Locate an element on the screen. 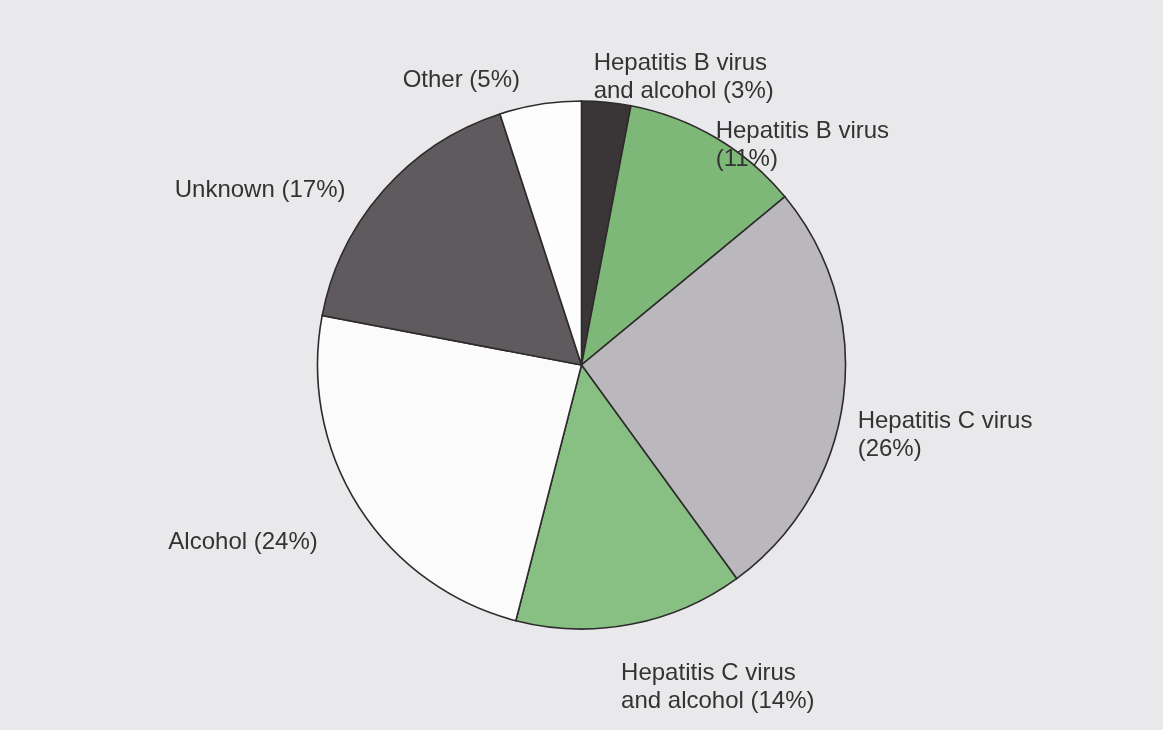 The height and width of the screenshot is (730, 1163). slice-label: Unknown (17%) is located at coordinates (260, 188).